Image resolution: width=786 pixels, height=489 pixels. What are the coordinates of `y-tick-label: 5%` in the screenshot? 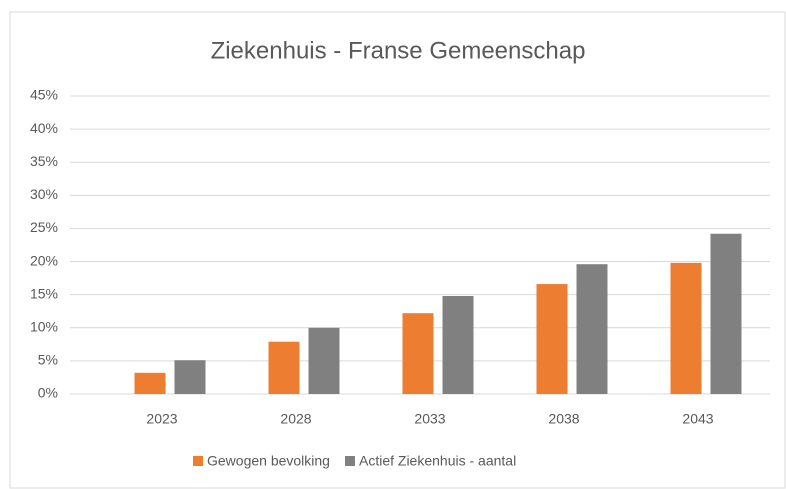 It's located at (48, 360).